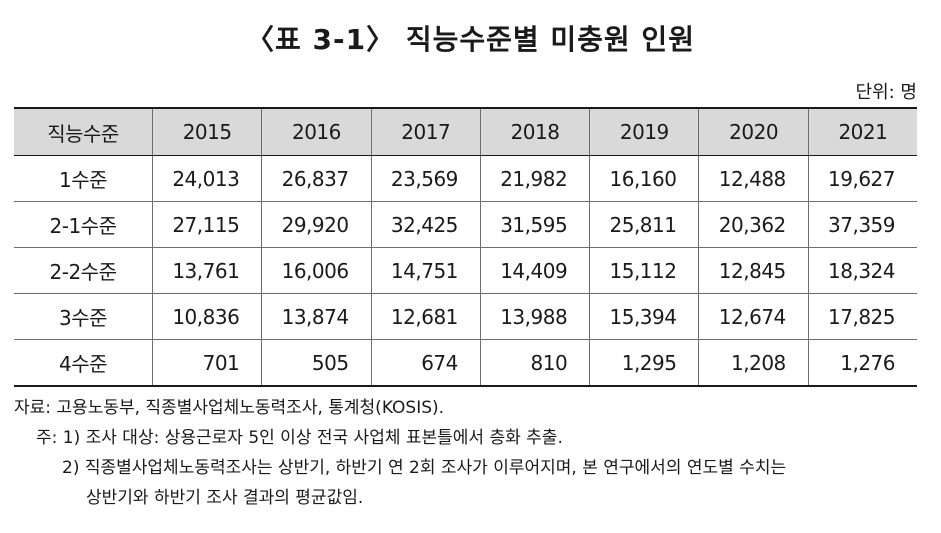 Image resolution: width=941 pixels, height=533 pixels. I want to click on table-cell: 17,825, so click(862, 316).